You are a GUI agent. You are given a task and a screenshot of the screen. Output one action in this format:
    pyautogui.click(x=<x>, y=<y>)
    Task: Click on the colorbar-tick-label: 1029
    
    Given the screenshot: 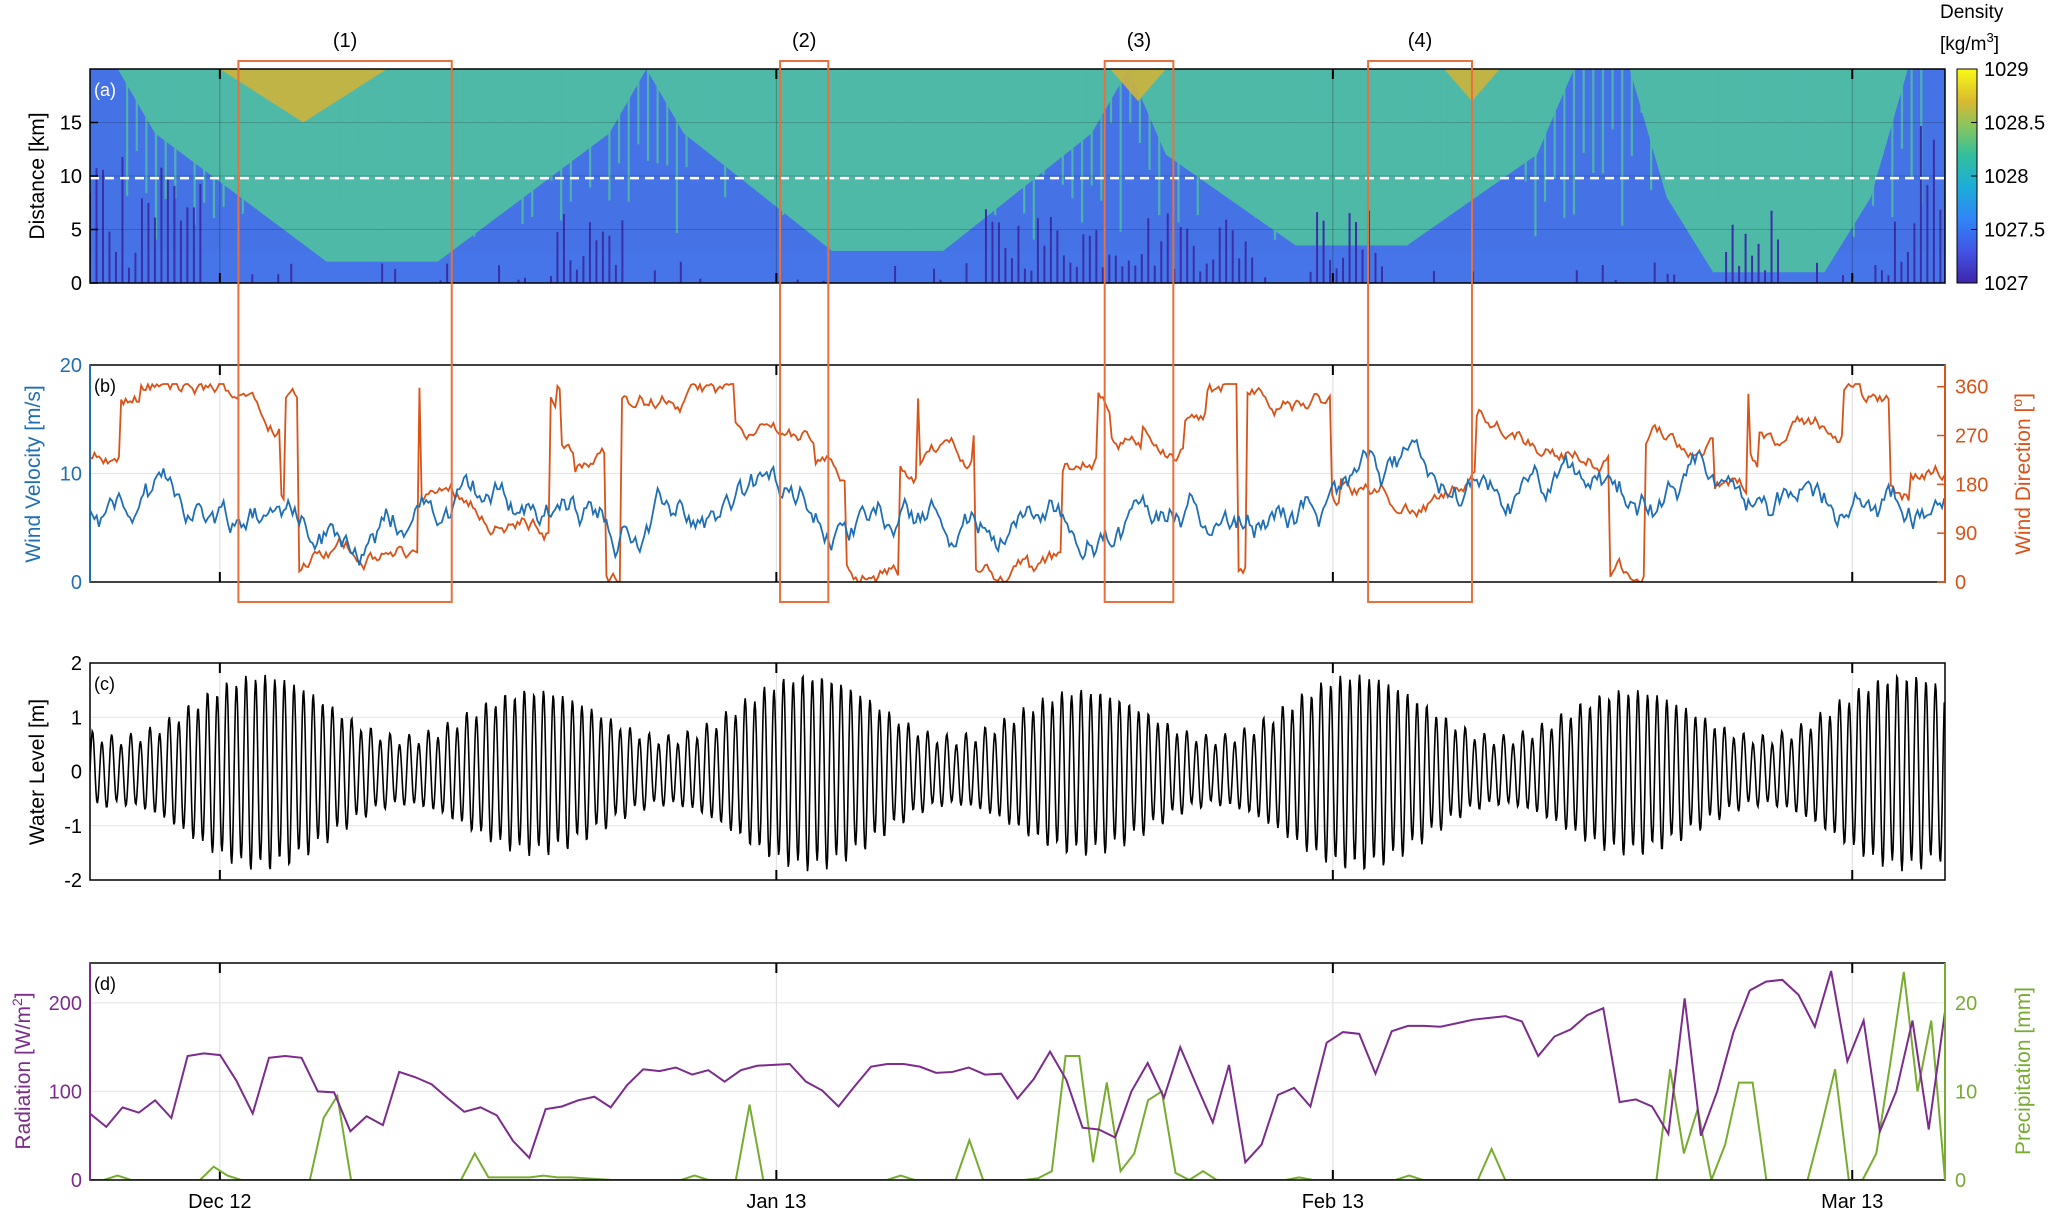 What is the action you would take?
    pyautogui.click(x=2006, y=70)
    